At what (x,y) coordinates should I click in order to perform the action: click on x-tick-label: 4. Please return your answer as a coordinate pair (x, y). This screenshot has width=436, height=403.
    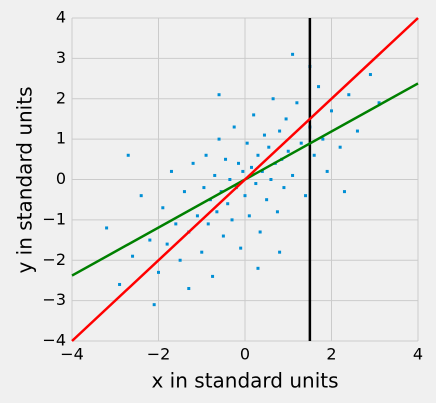
    Looking at the image, I should click on (418, 354).